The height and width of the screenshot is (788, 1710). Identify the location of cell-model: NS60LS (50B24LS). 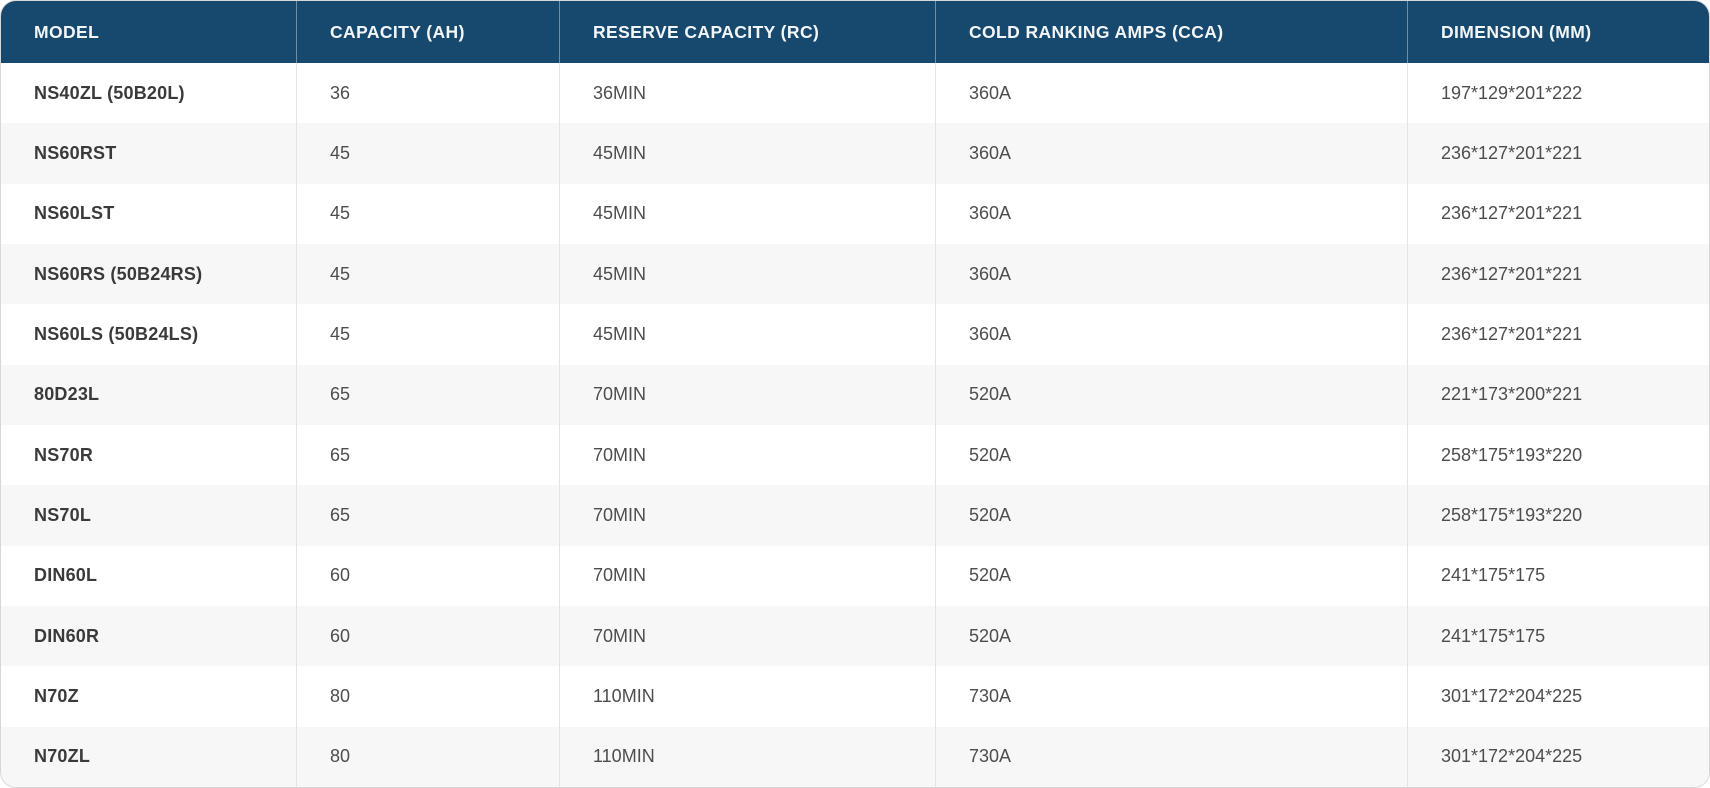
(116, 333).